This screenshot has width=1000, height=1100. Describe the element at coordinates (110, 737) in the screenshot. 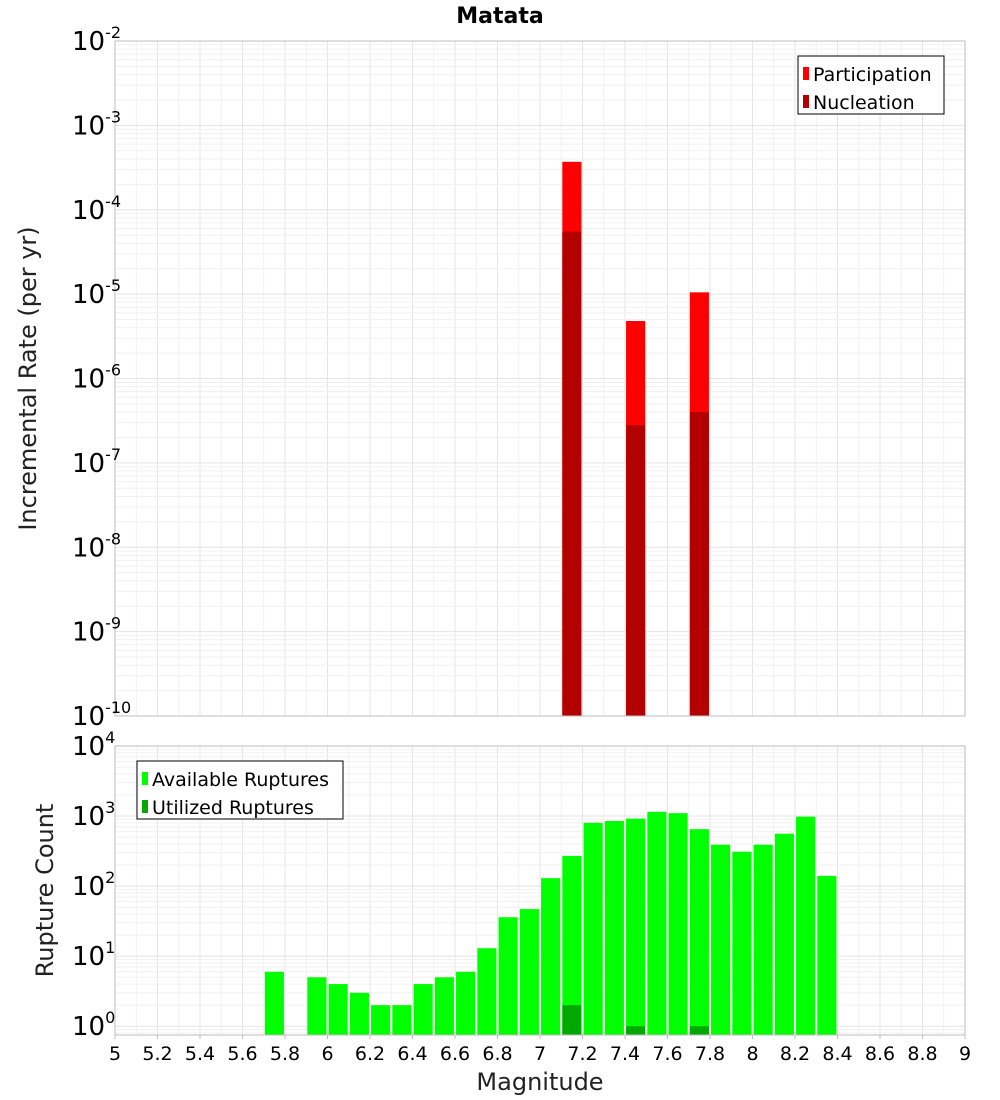

I see `y-tick-exponent: 4` at that location.